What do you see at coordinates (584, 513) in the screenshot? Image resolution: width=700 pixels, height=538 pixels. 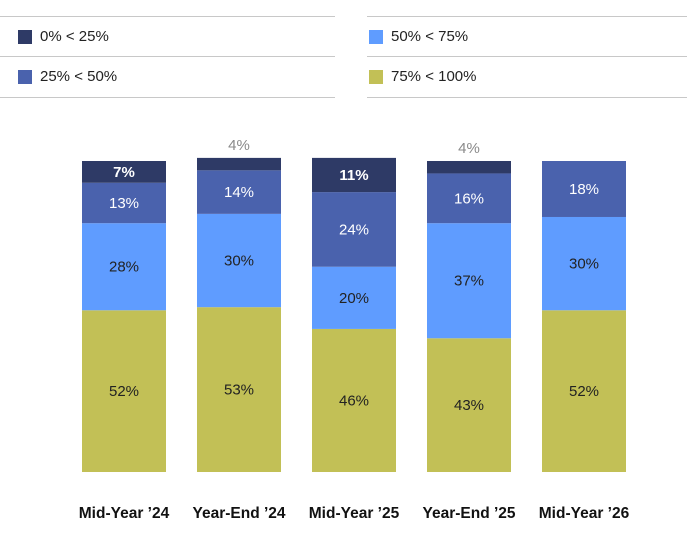 I see `category-label: Mid-Year ’26` at bounding box center [584, 513].